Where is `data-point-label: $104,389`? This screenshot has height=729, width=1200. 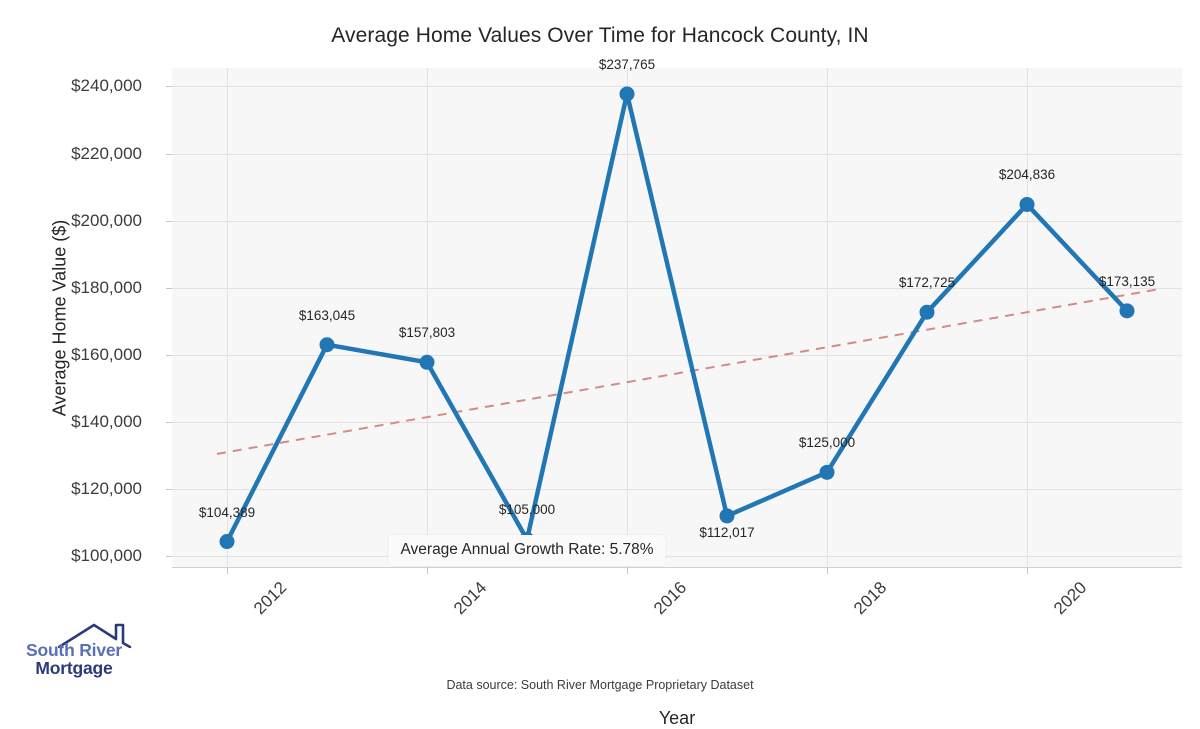 data-point-label: $104,389 is located at coordinates (227, 512).